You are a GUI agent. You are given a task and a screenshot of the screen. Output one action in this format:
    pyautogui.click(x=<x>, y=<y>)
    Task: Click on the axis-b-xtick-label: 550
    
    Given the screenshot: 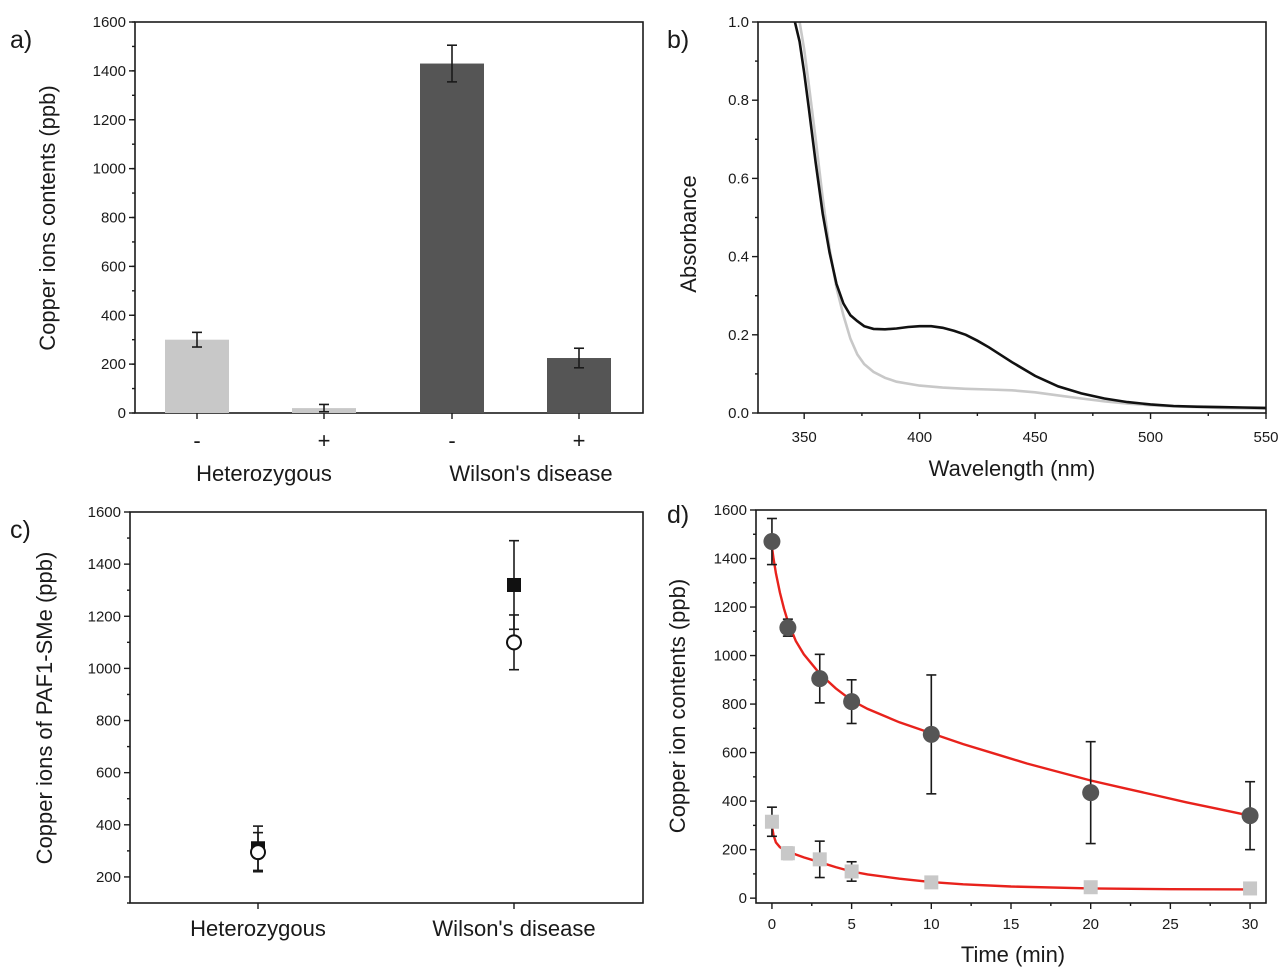 What is the action you would take?
    pyautogui.click(x=1265, y=437)
    